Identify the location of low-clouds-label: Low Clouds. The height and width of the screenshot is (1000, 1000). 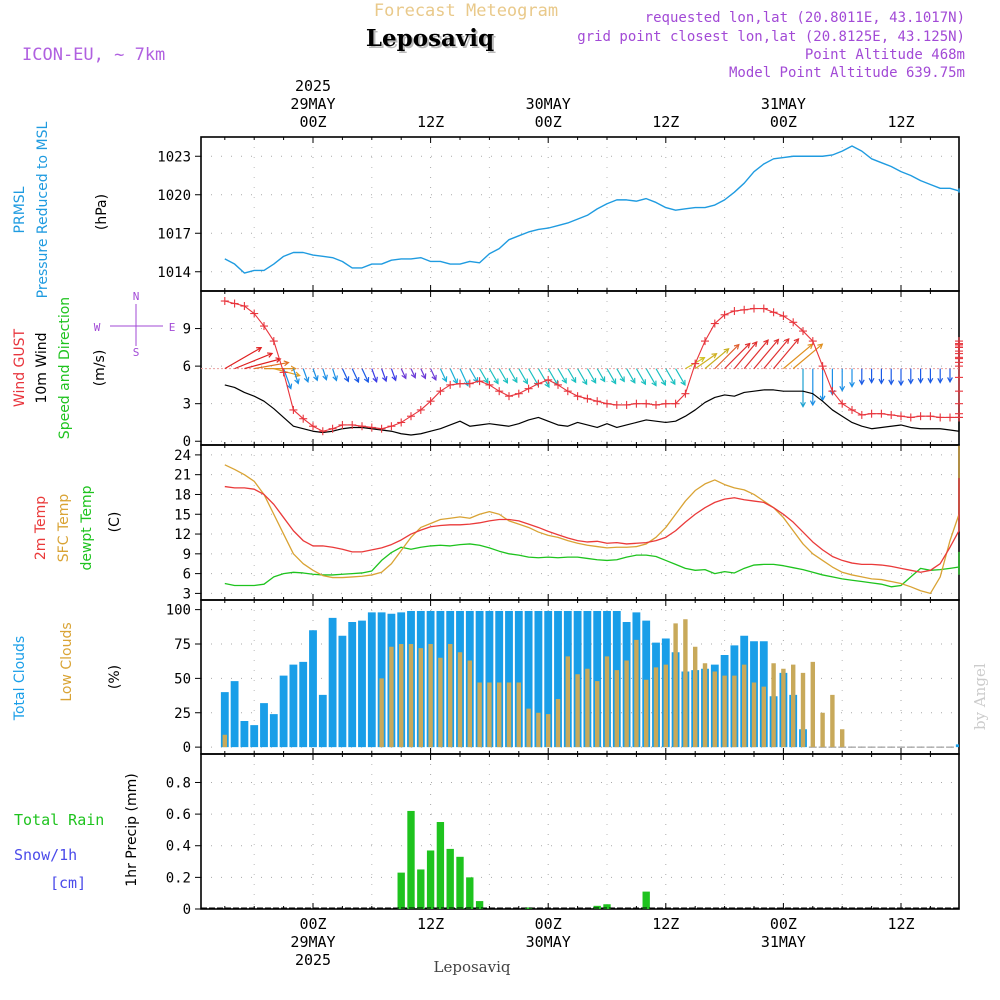
(67, 661).